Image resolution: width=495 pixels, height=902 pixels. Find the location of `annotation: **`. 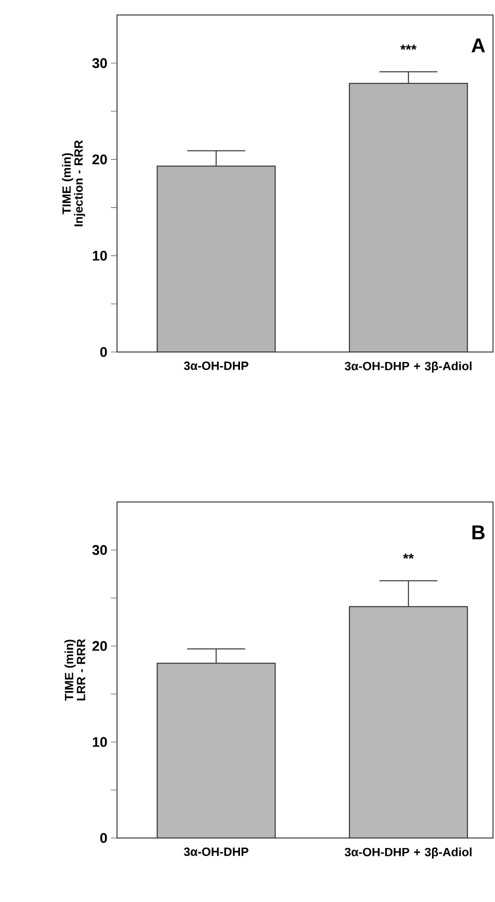

annotation: ** is located at coordinates (408, 556).